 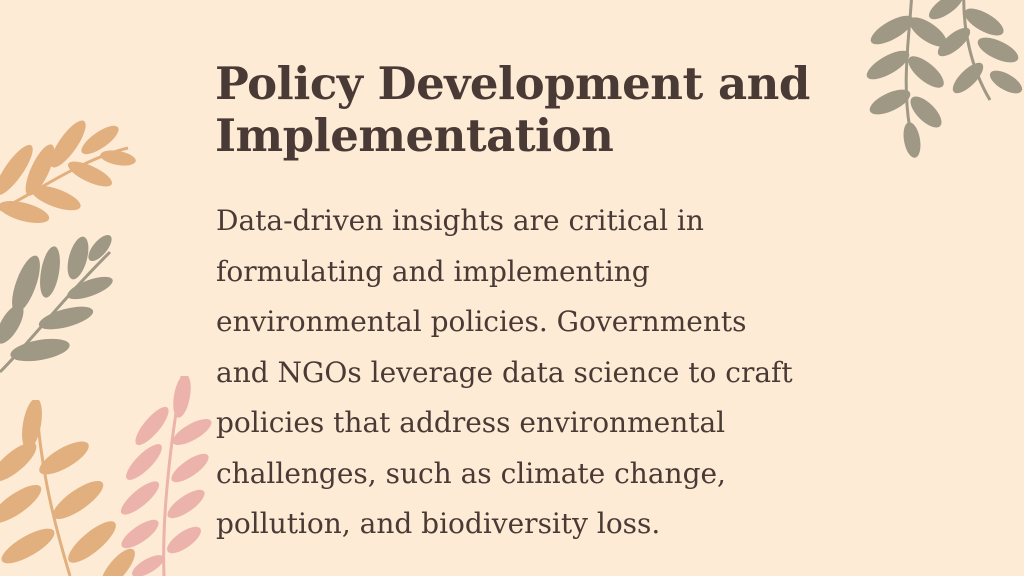 What do you see at coordinates (944, 79) in the screenshot?
I see `olive-branch-icon` at bounding box center [944, 79].